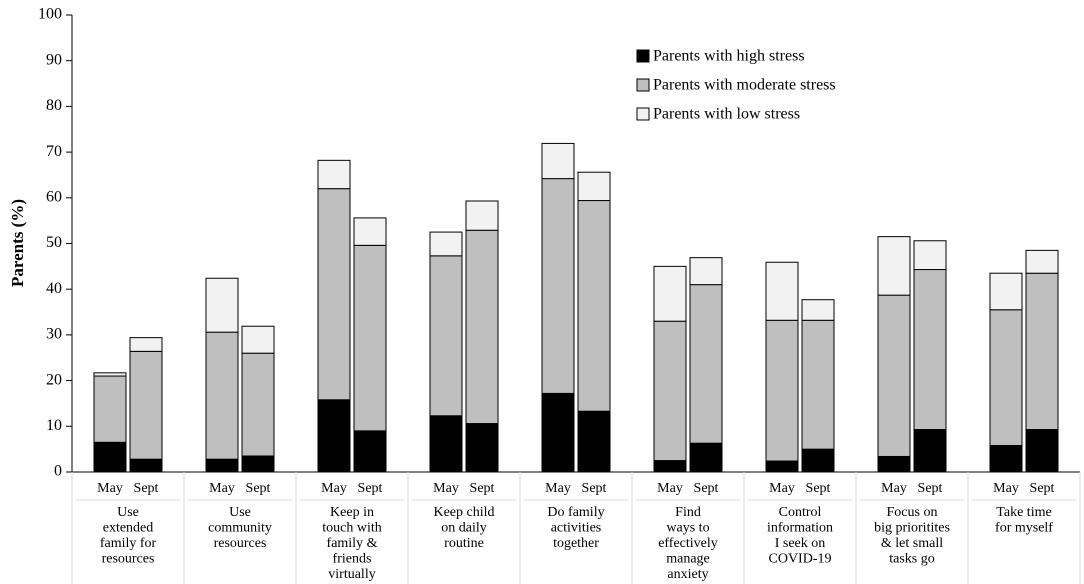  I want to click on y-axis-title: Parents (%), so click(17, 243).